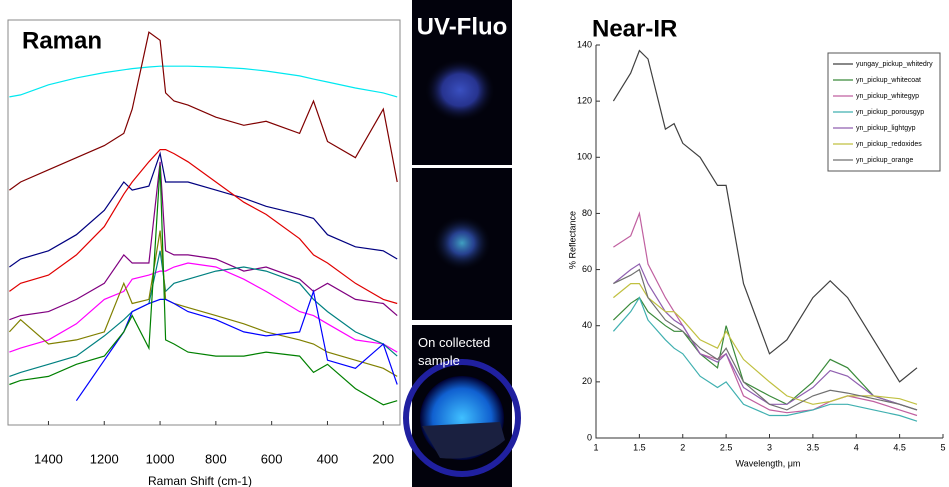 The image size is (949, 487). What do you see at coordinates (587, 269) in the screenshot?
I see `y-tick-label: 60` at bounding box center [587, 269].